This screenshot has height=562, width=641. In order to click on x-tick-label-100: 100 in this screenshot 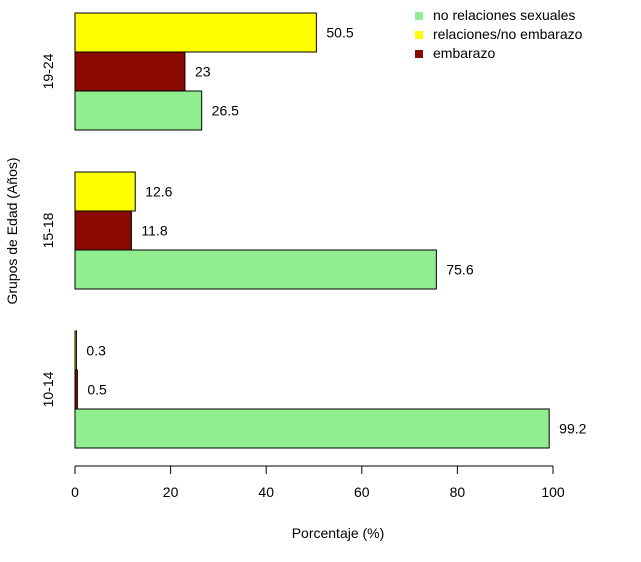, I will do `click(553, 492)`.